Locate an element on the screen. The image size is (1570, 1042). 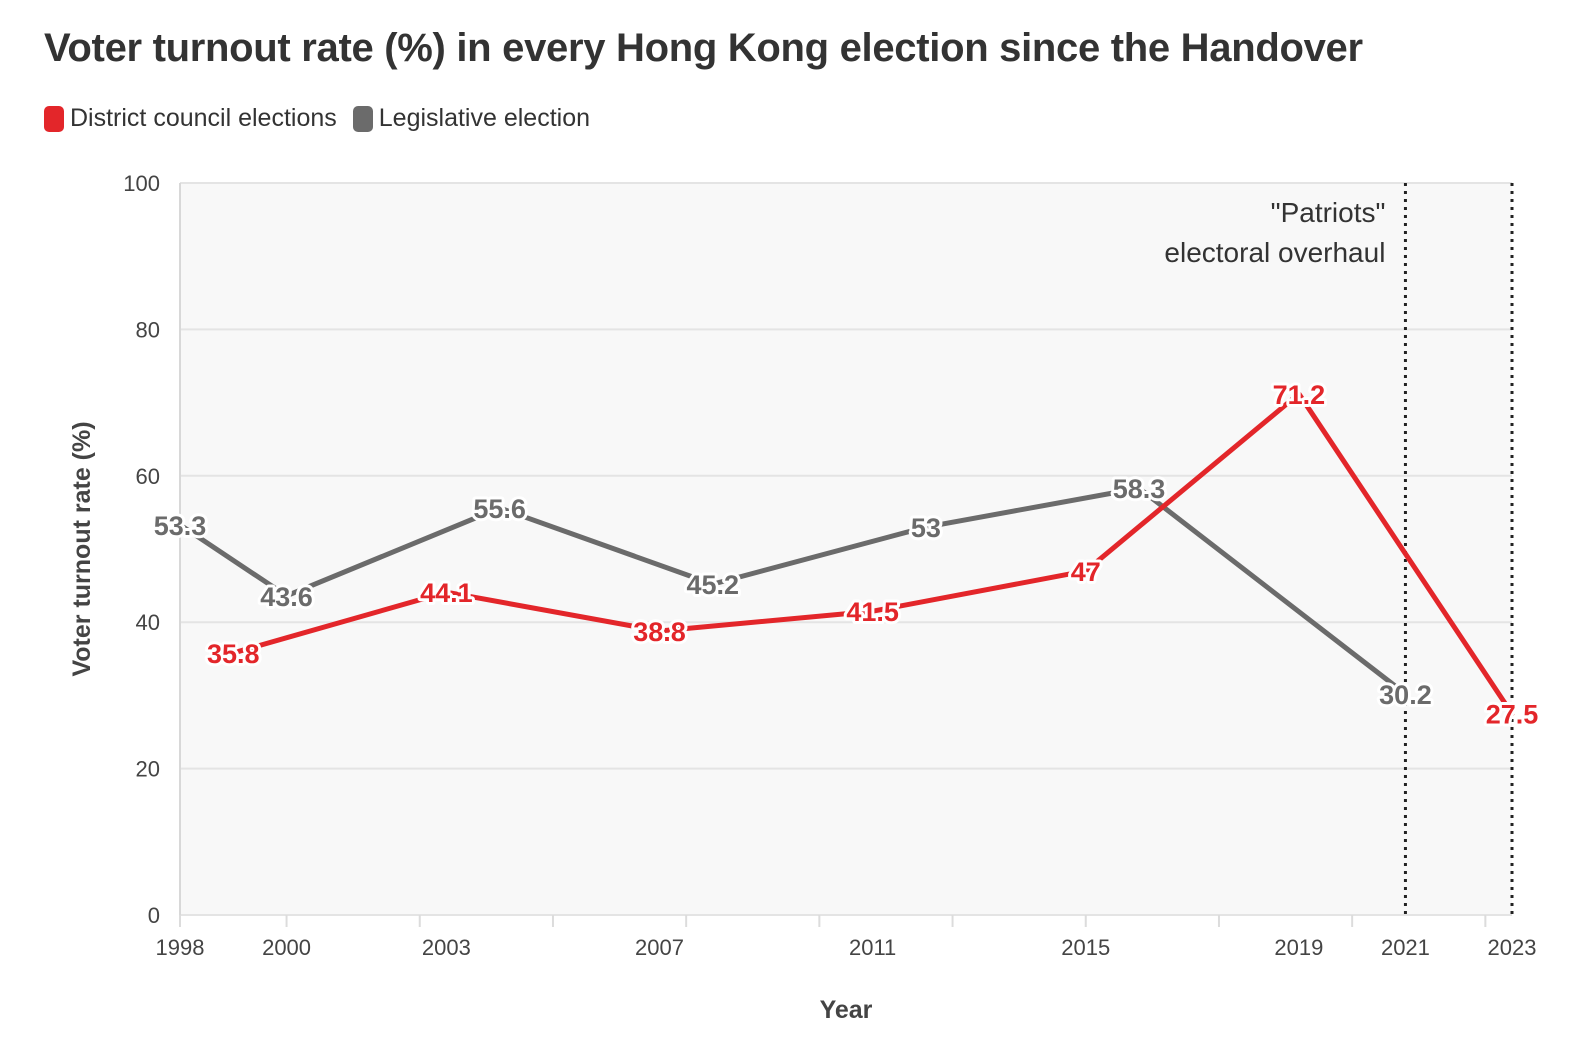
x-tick-label: 2023 is located at coordinates (1512, 947).